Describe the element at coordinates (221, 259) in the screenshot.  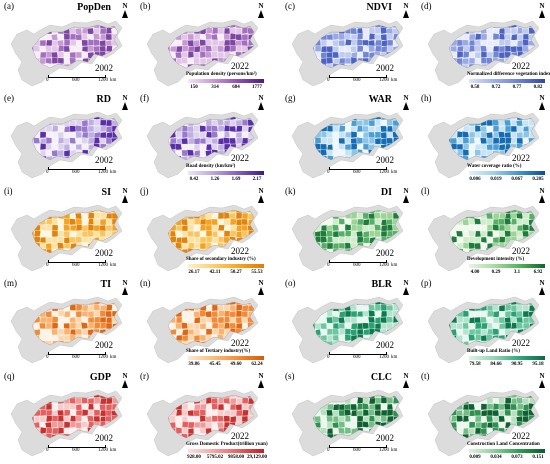
I see `legend-title: Share of secondary industry (%)` at that location.